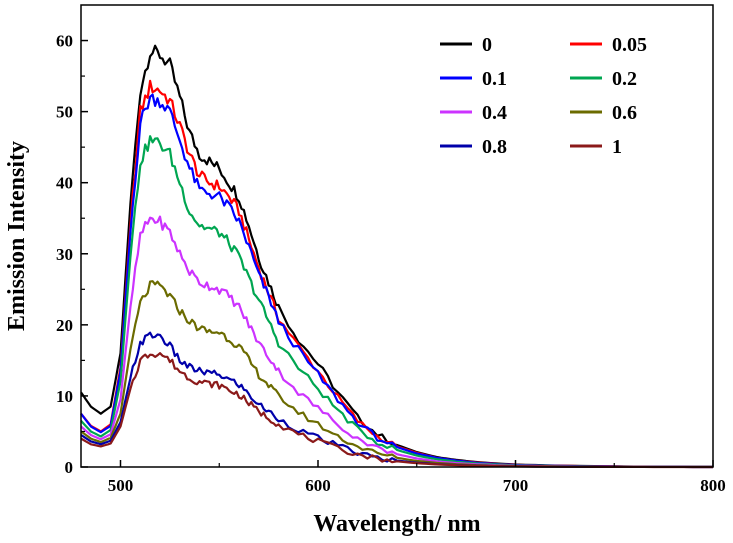  Describe the element at coordinates (494, 79) in the screenshot. I see `legend-label: 0.1` at that location.